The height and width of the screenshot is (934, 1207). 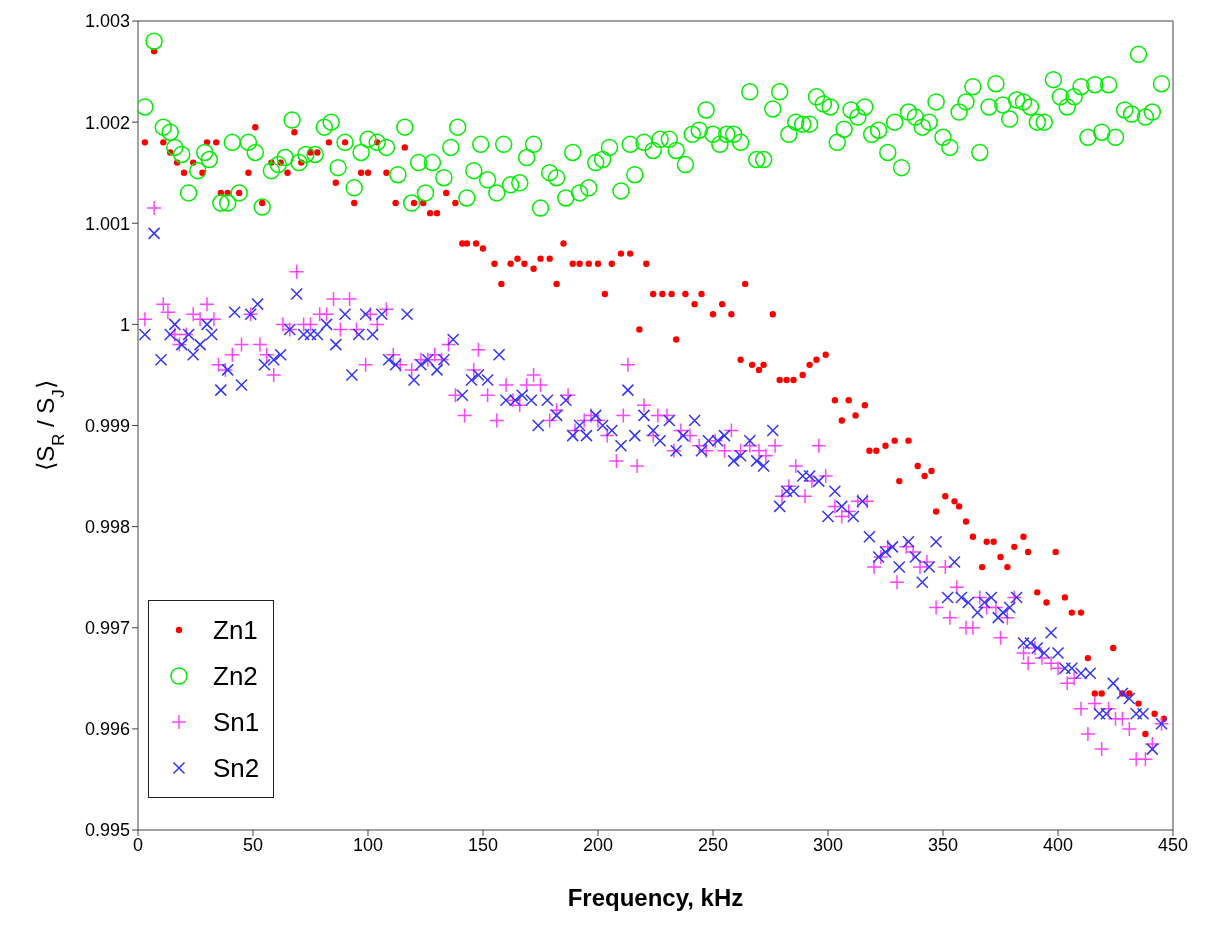 What do you see at coordinates (828, 844) in the screenshot?
I see `x-tick-label: 300` at bounding box center [828, 844].